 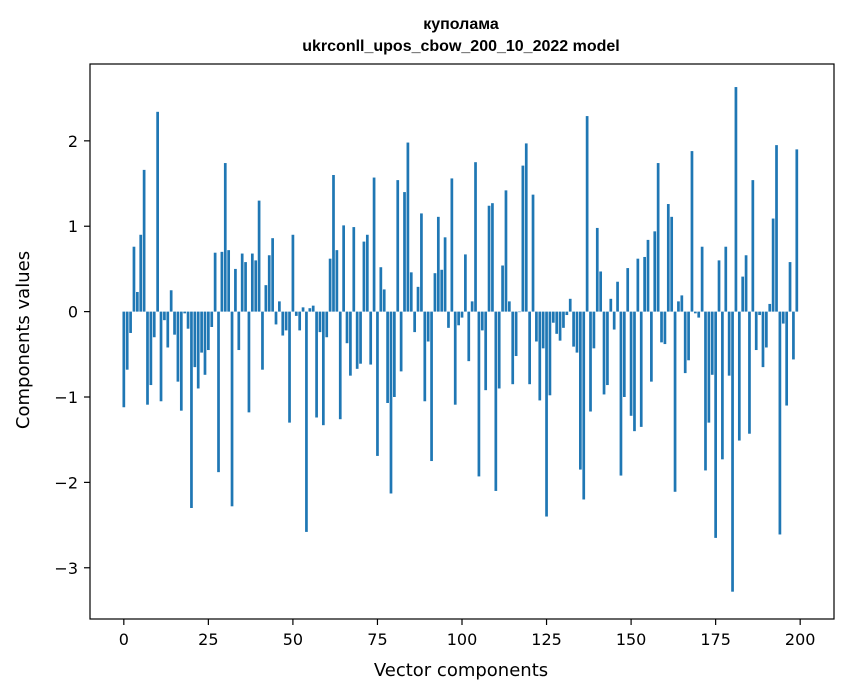 What do you see at coordinates (800, 639) in the screenshot?
I see `x-tick-label: 200` at bounding box center [800, 639].